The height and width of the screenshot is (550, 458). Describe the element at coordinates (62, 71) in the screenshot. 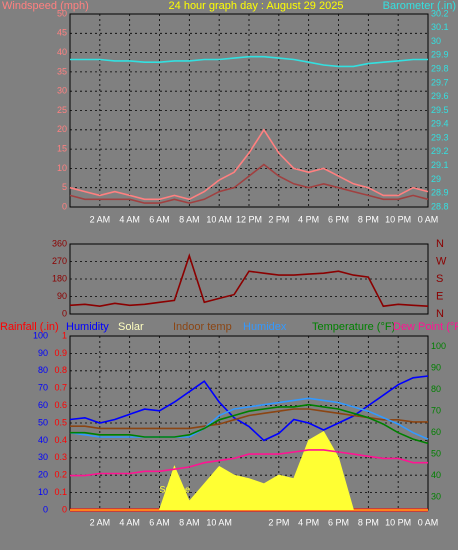

I see `y-tick-label: 35` at that location.